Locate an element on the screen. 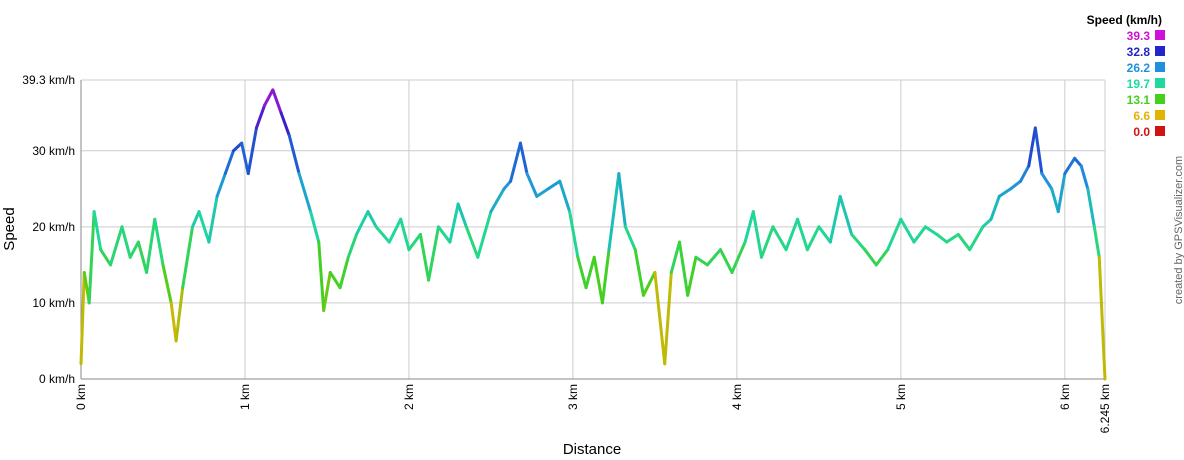 The width and height of the screenshot is (1184, 460). y-tick-label: 20 km/h is located at coordinates (53, 227).